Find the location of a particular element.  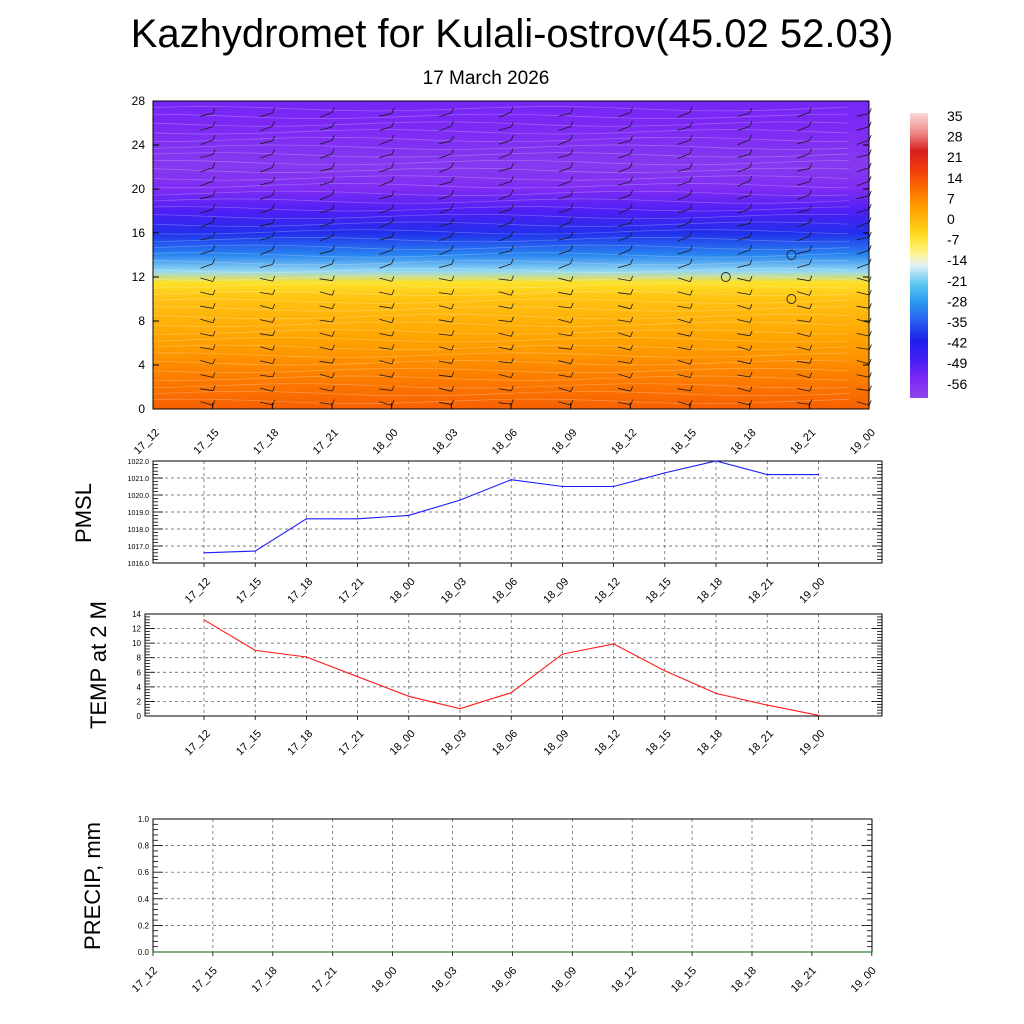

pmsl-ytick-label: 1016.0 is located at coordinates (139, 564).